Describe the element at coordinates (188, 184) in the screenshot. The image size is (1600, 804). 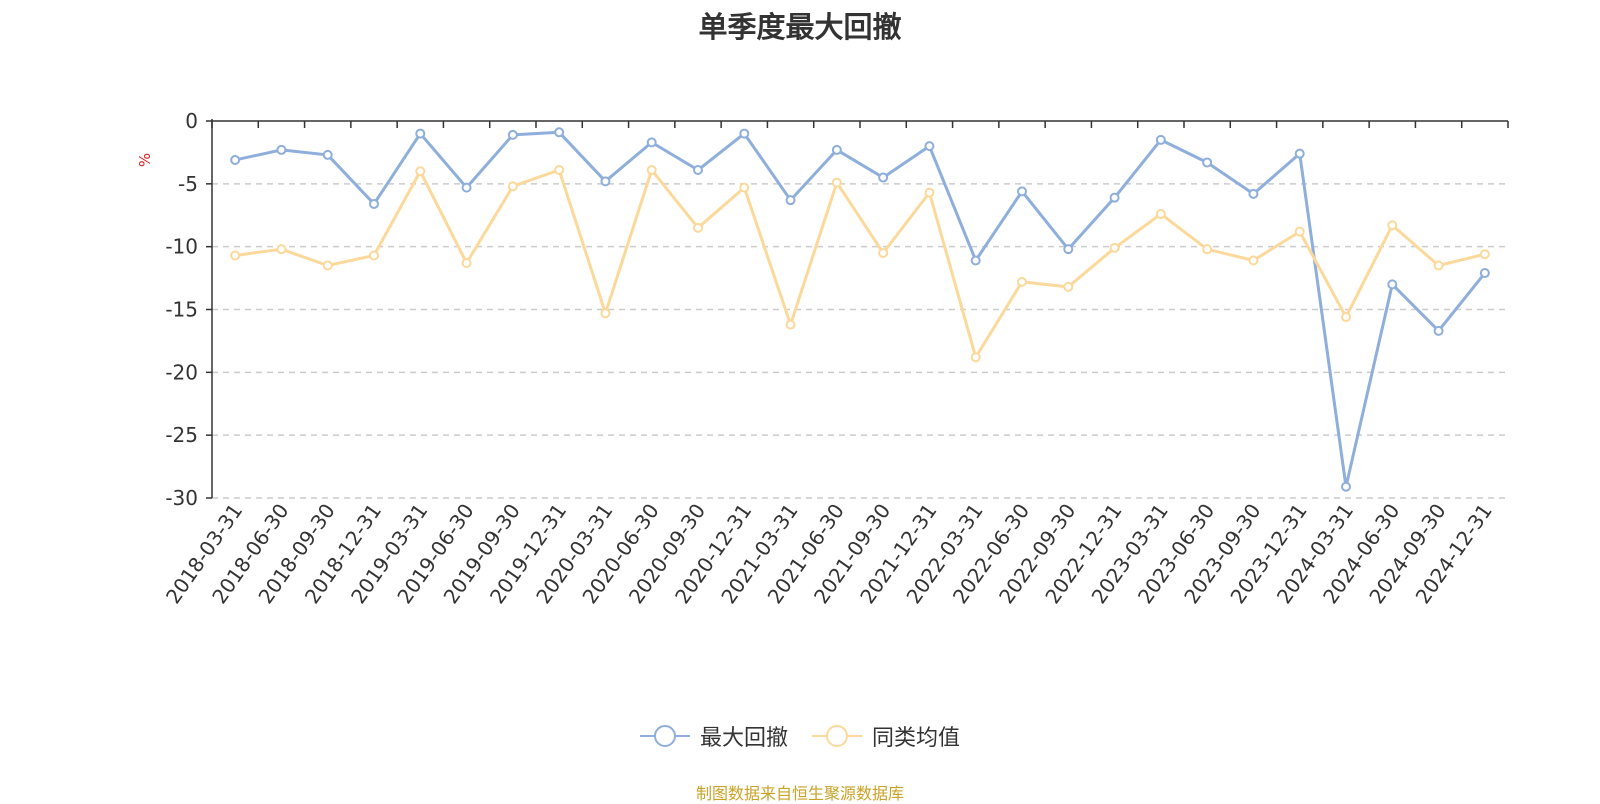
I see `y-tick-label: -5` at that location.